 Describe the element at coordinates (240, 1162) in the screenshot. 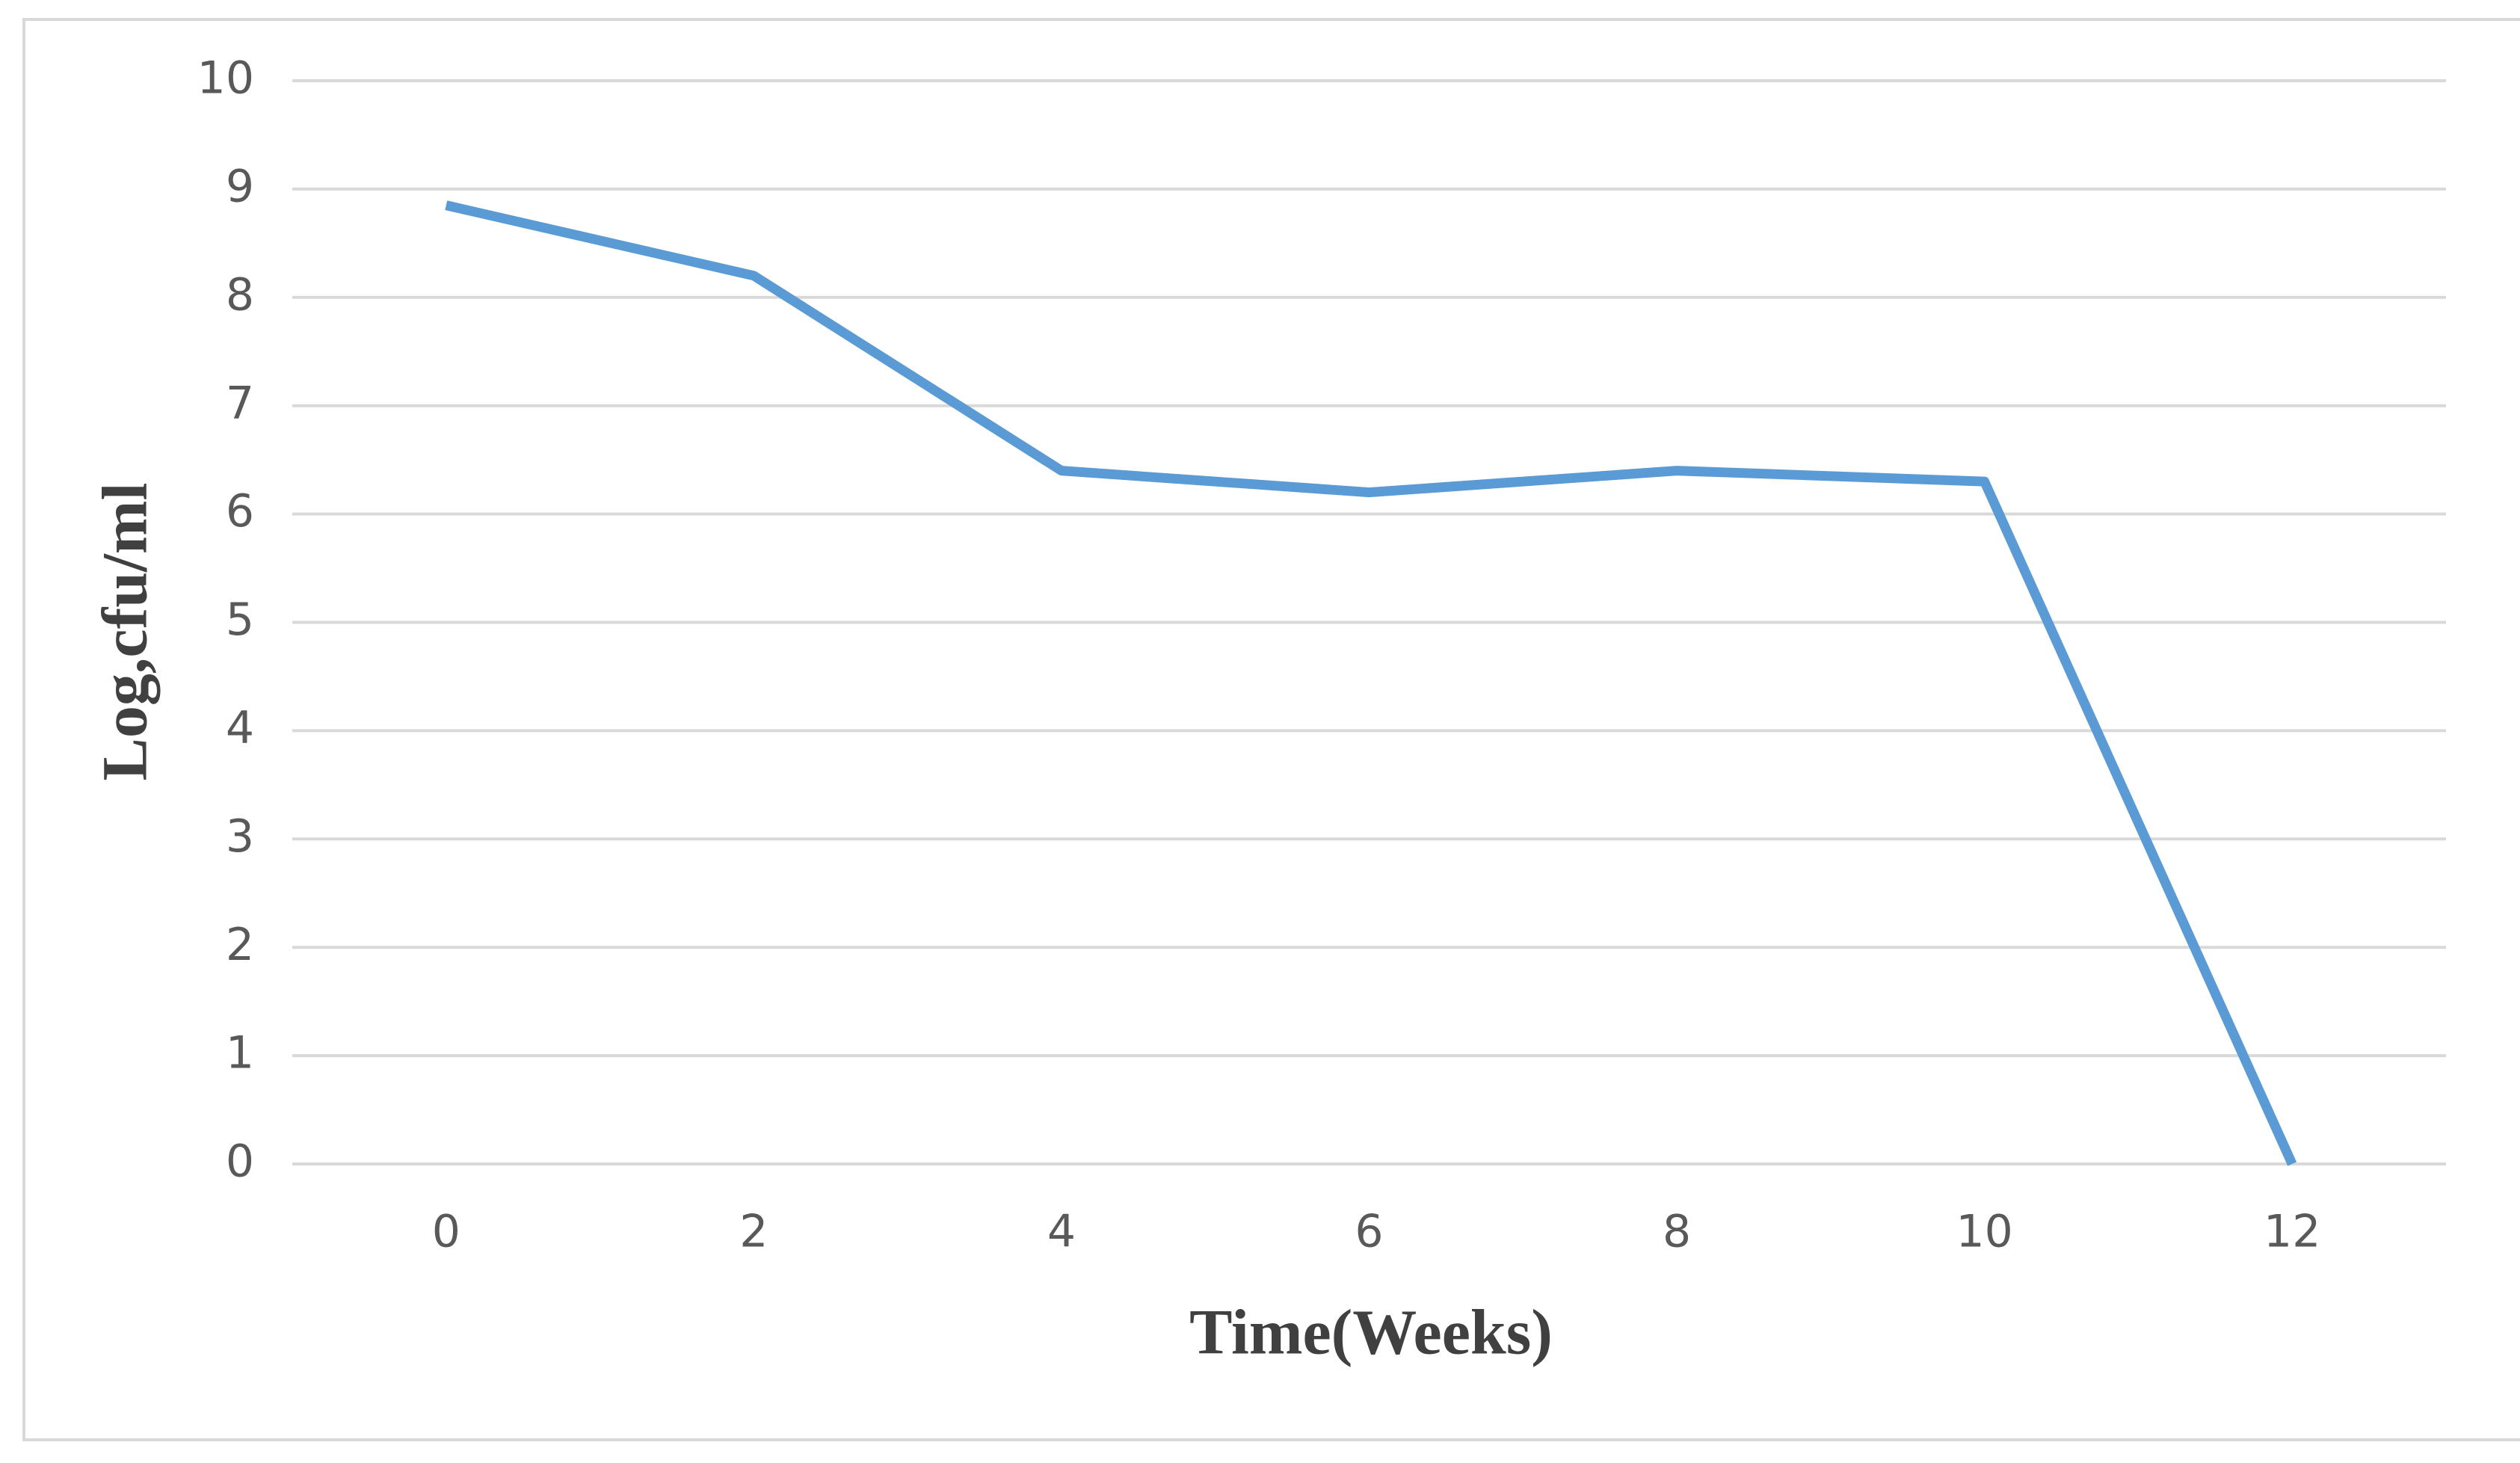

I see `y-tick-label: 0` at that location.